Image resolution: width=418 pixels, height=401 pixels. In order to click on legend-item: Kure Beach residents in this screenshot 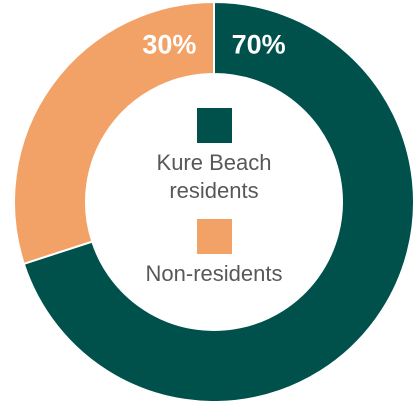, I will do `click(214, 156)`.